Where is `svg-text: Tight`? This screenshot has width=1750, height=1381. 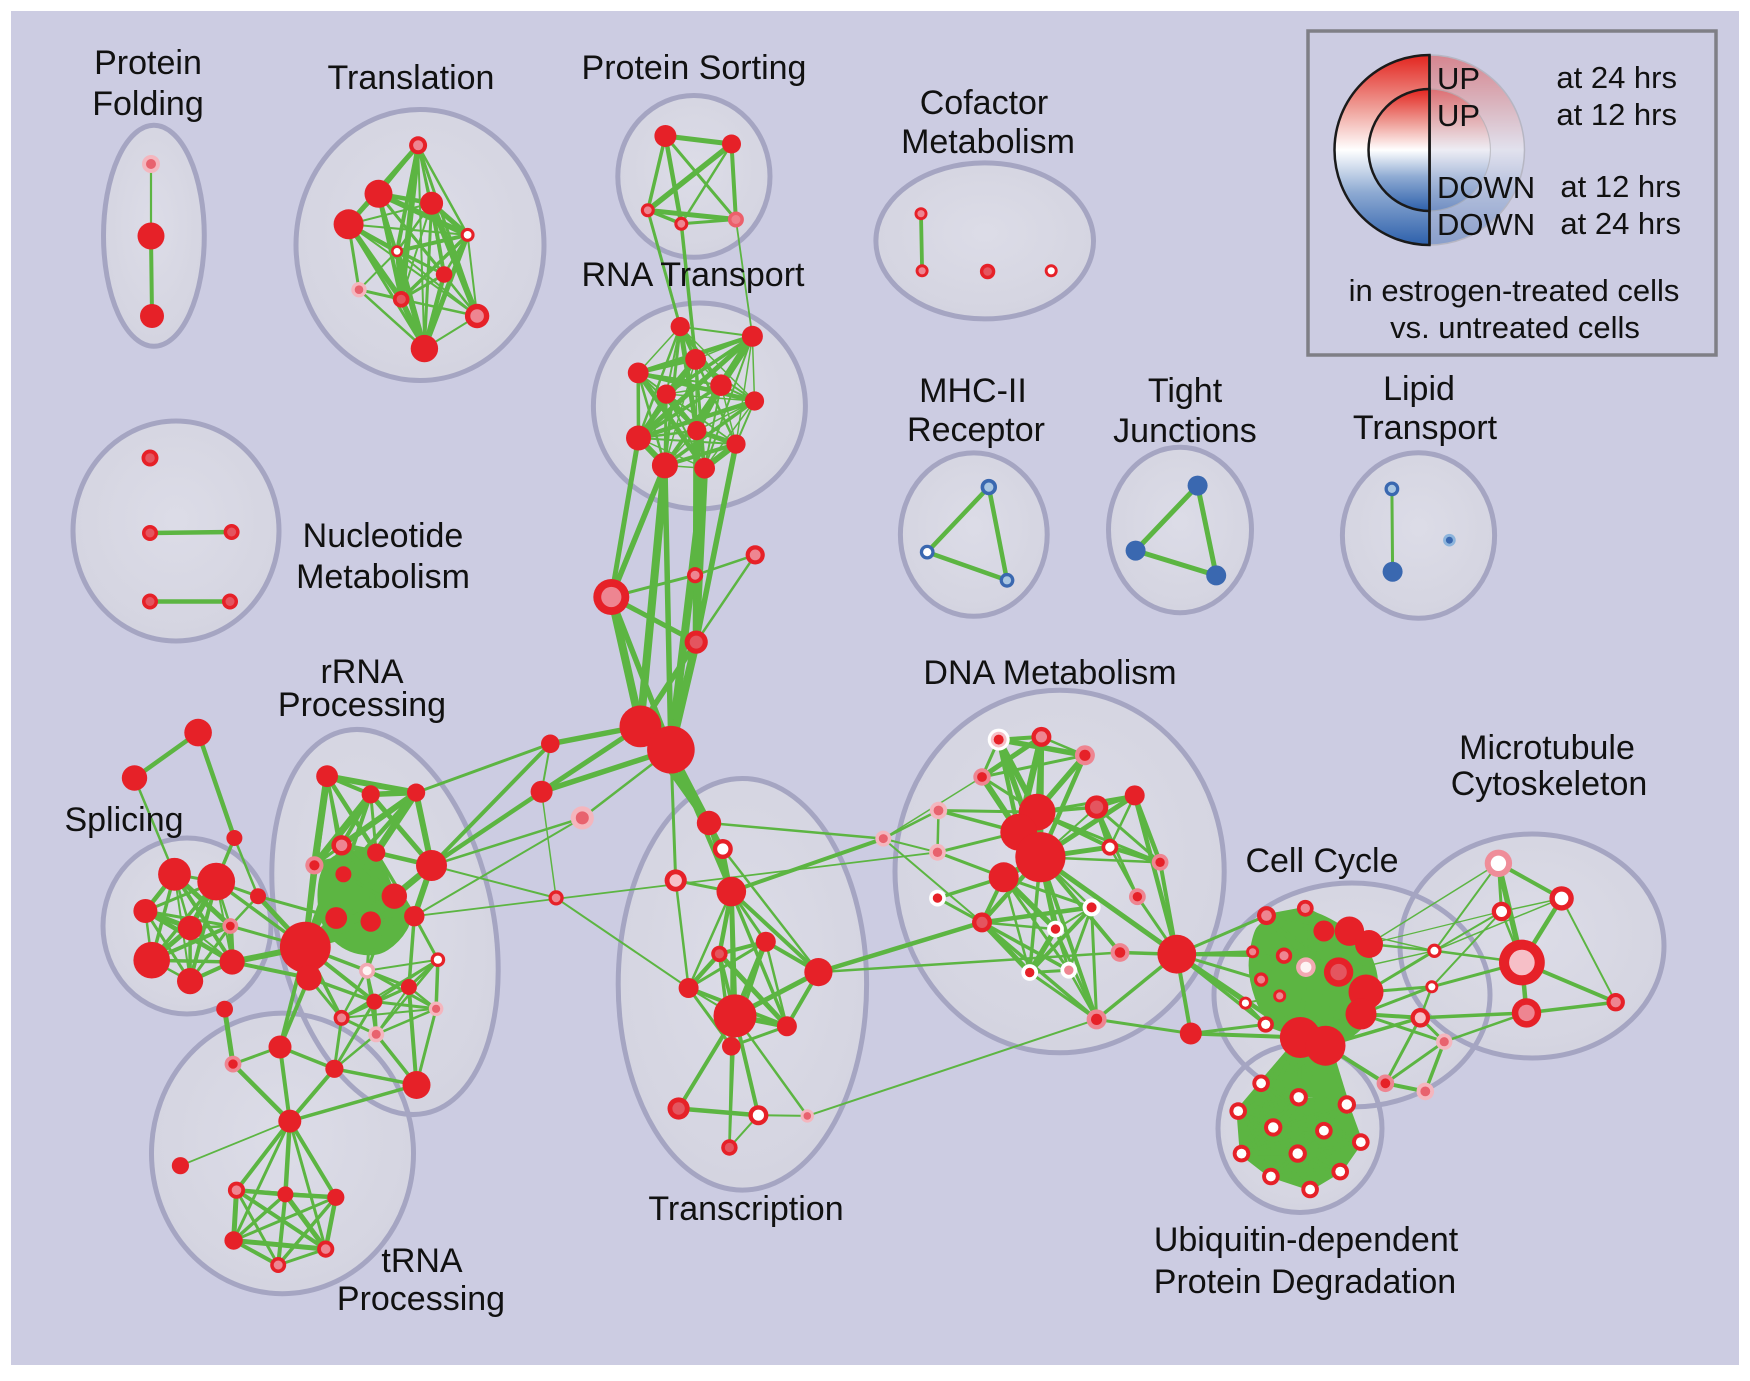 svg-text: Tight is located at coordinates (1185, 391).